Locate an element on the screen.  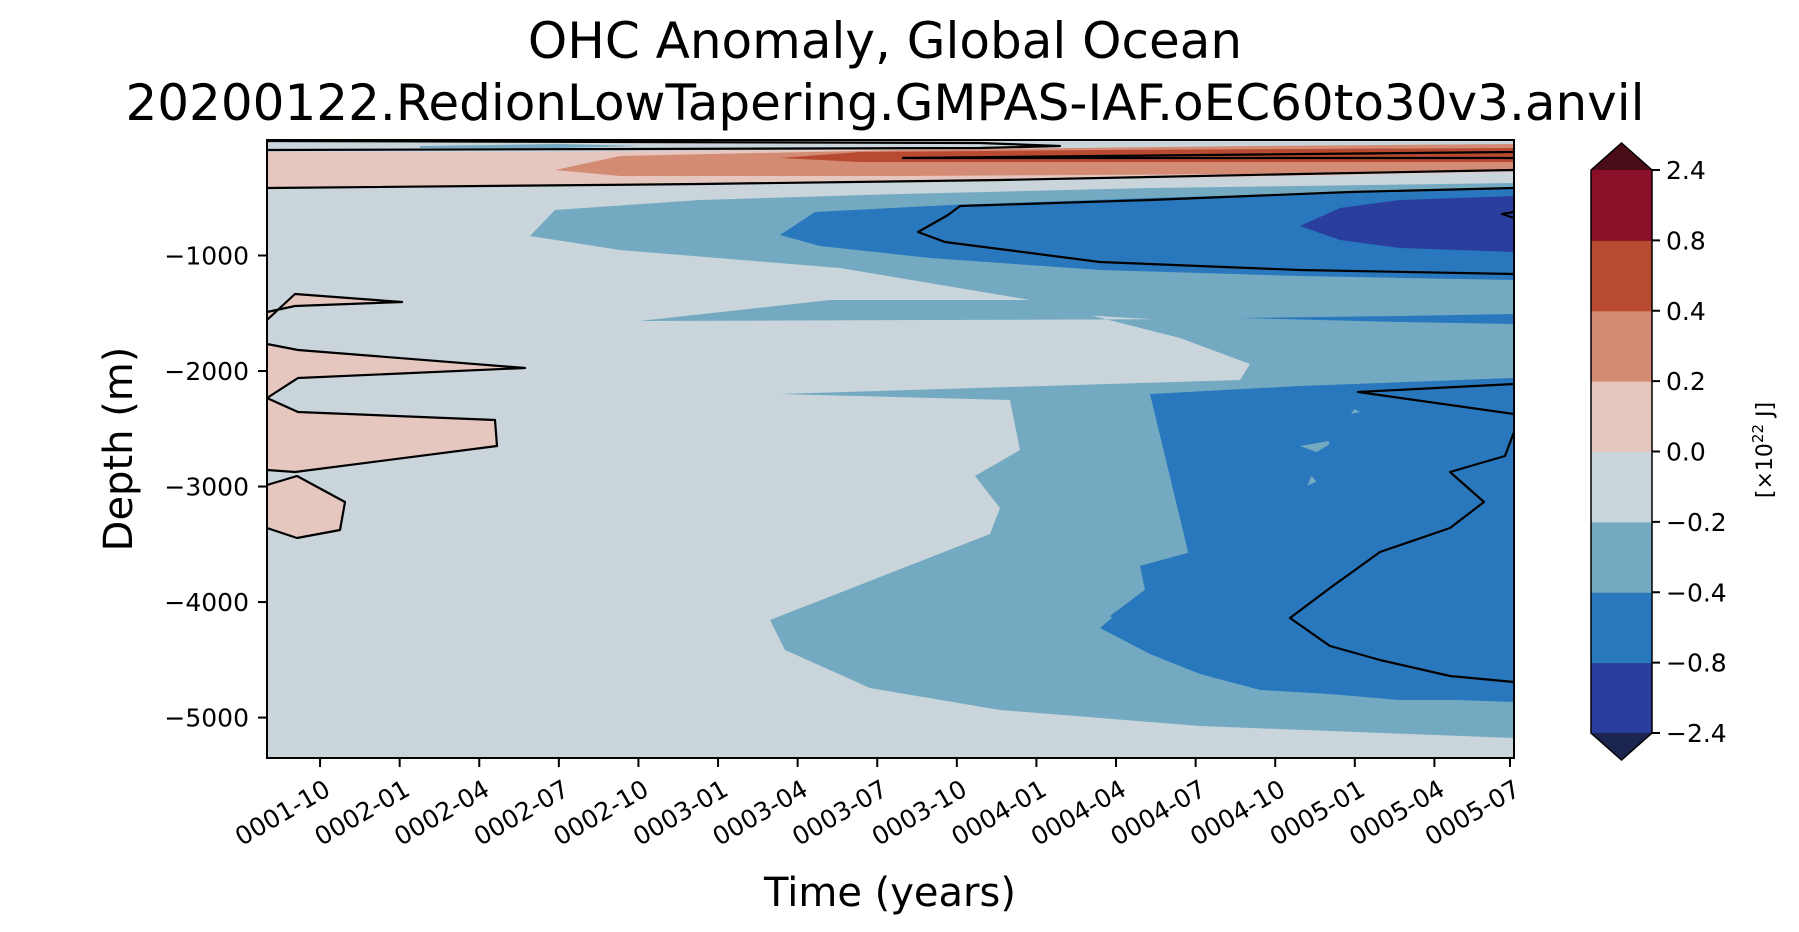
colorbar-label: [×1022 J] is located at coordinates (1763, 450).